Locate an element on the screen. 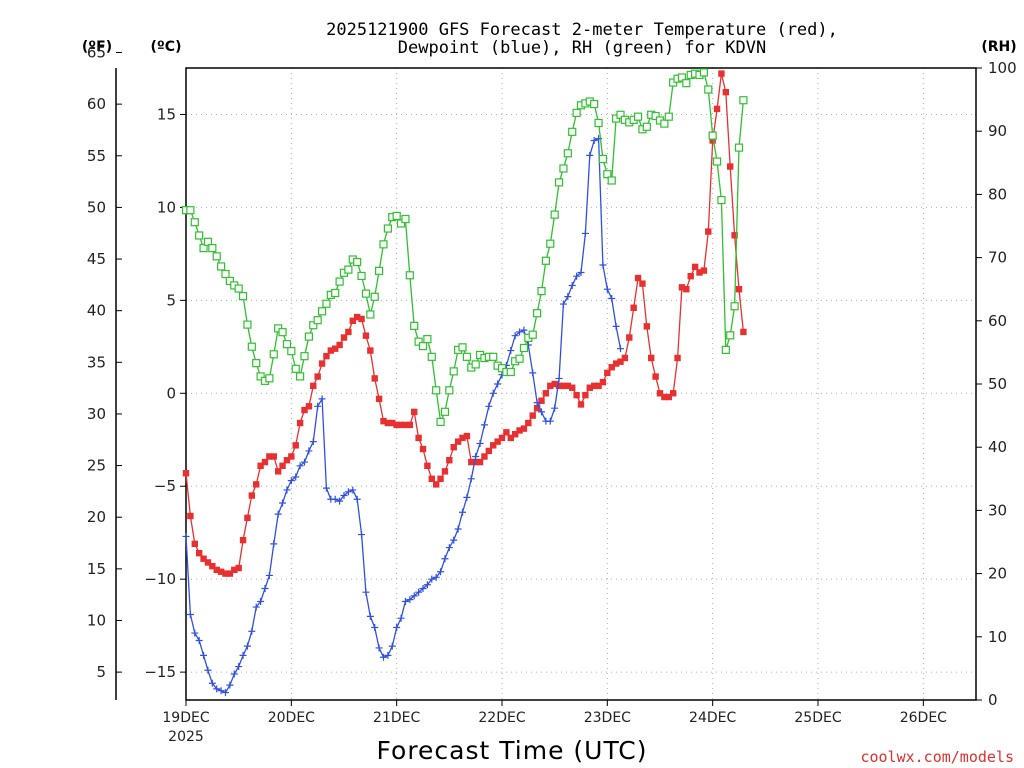 The image size is (1024, 768). rh-tick-label: 10 is located at coordinates (997, 637).